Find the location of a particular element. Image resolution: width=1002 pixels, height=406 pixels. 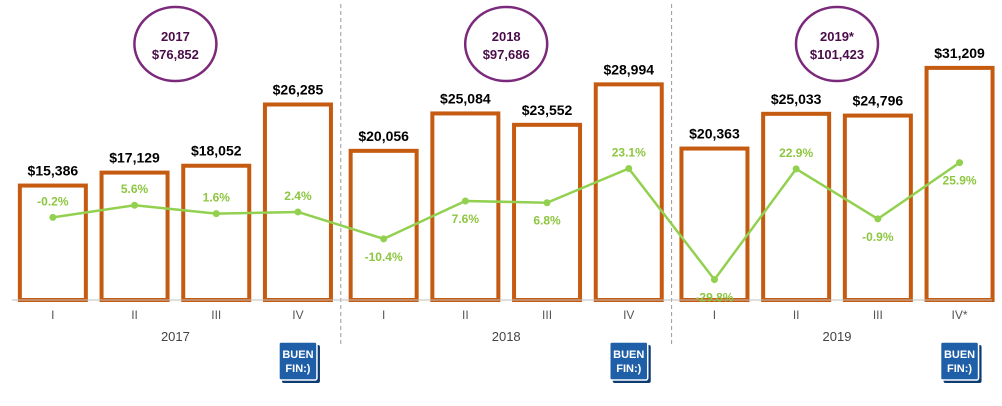

bar-value-label: $20,363 is located at coordinates (714, 134).